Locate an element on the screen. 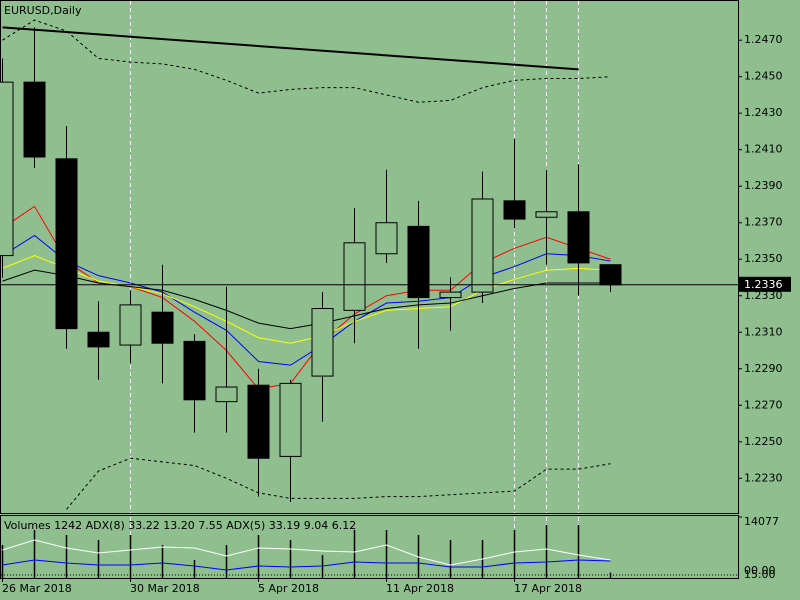 The width and height of the screenshot is (800, 600). x-tick-label: 30 Mar 2018 is located at coordinates (165, 588).